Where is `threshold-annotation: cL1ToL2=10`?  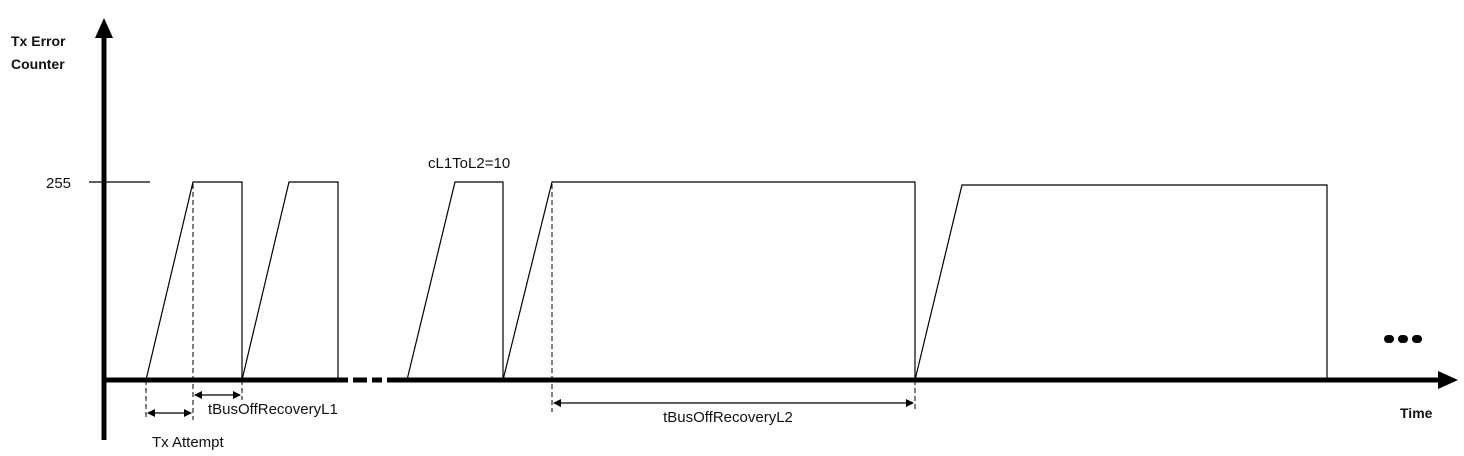 threshold-annotation: cL1ToL2=10 is located at coordinates (469, 163).